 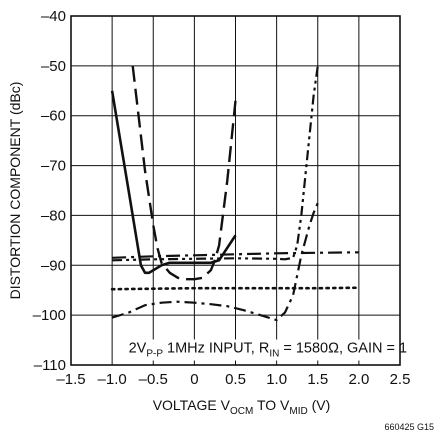 I want to click on y-tick-label: –60, so click(x=53, y=116).